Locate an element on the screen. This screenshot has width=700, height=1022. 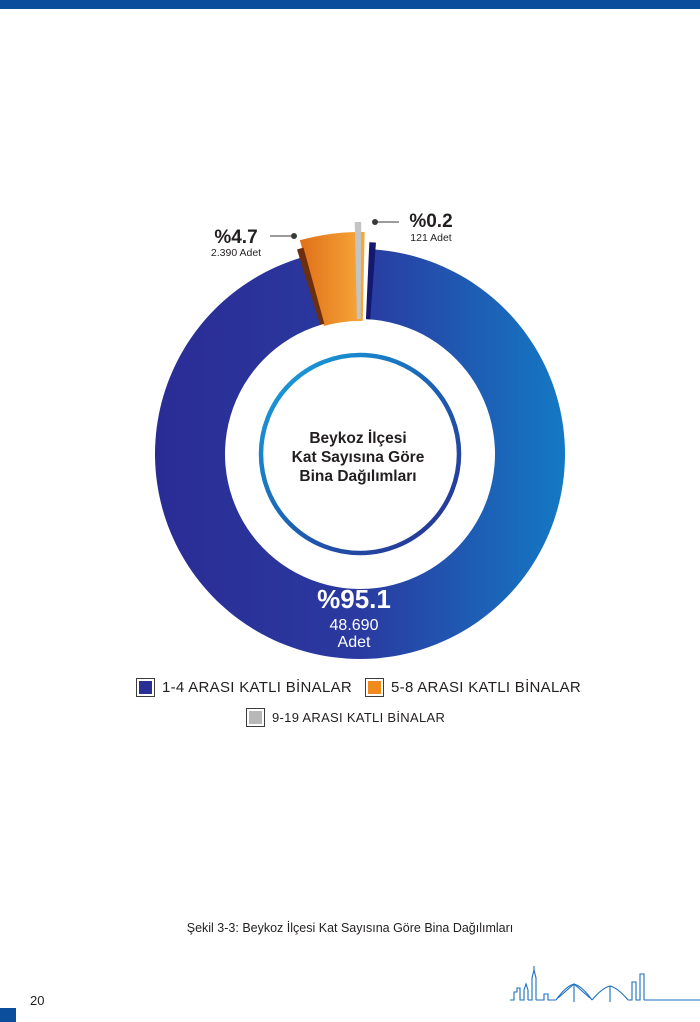
legend-item-9-19: 9-19 ARASI KATLI BİNALAR is located at coordinates (346, 717).